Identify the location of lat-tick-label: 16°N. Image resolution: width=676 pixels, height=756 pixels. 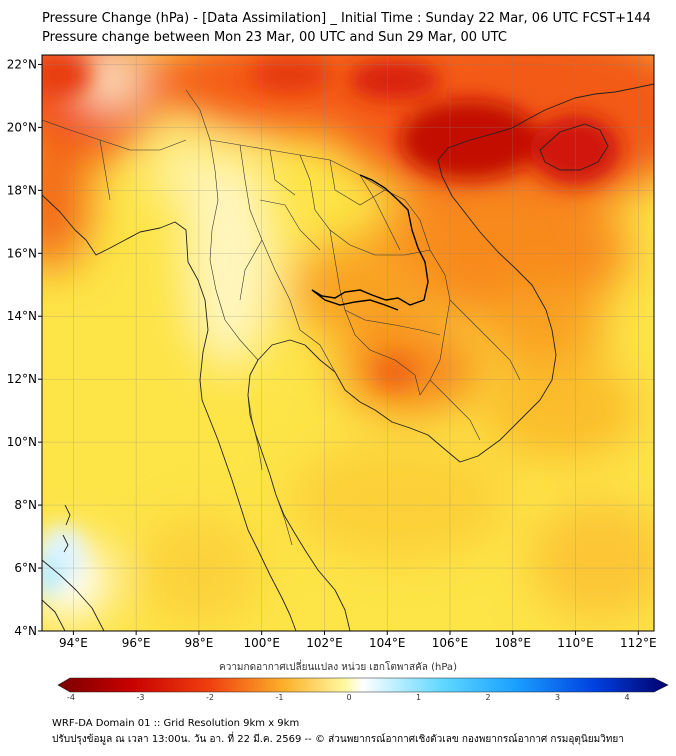
(22, 253).